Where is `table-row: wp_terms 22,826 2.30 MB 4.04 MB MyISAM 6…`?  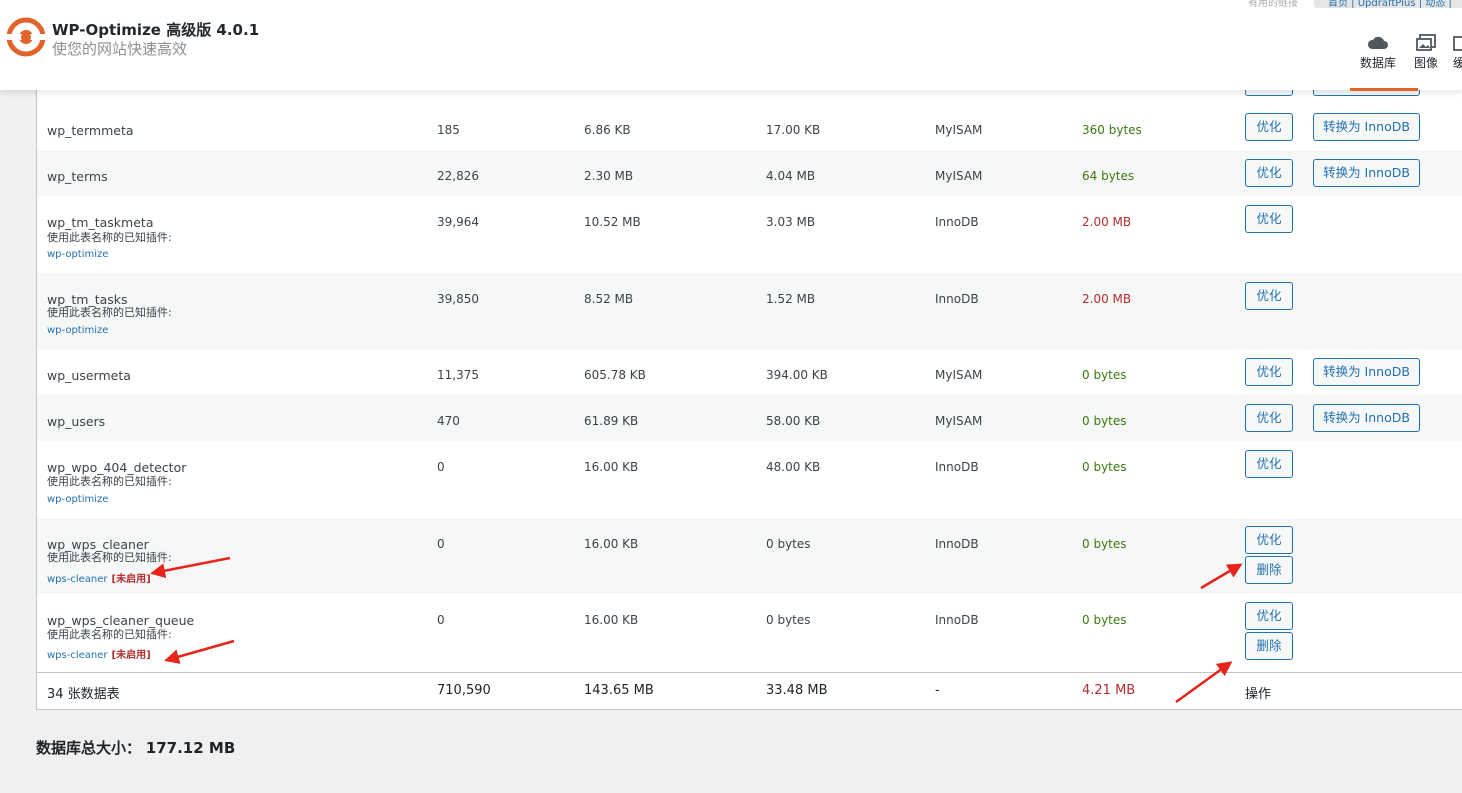 table-row: wp_terms 22,826 2.30 MB 4.04 MB MyISAM 6… is located at coordinates (749, 173).